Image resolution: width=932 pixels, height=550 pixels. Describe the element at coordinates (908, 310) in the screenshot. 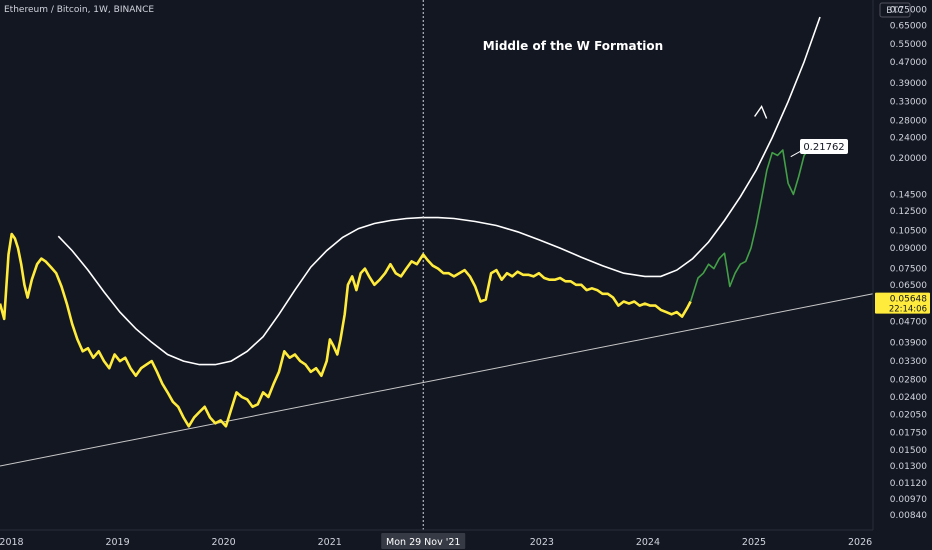

I see `current-price-countdown: 22:14:06` at that location.